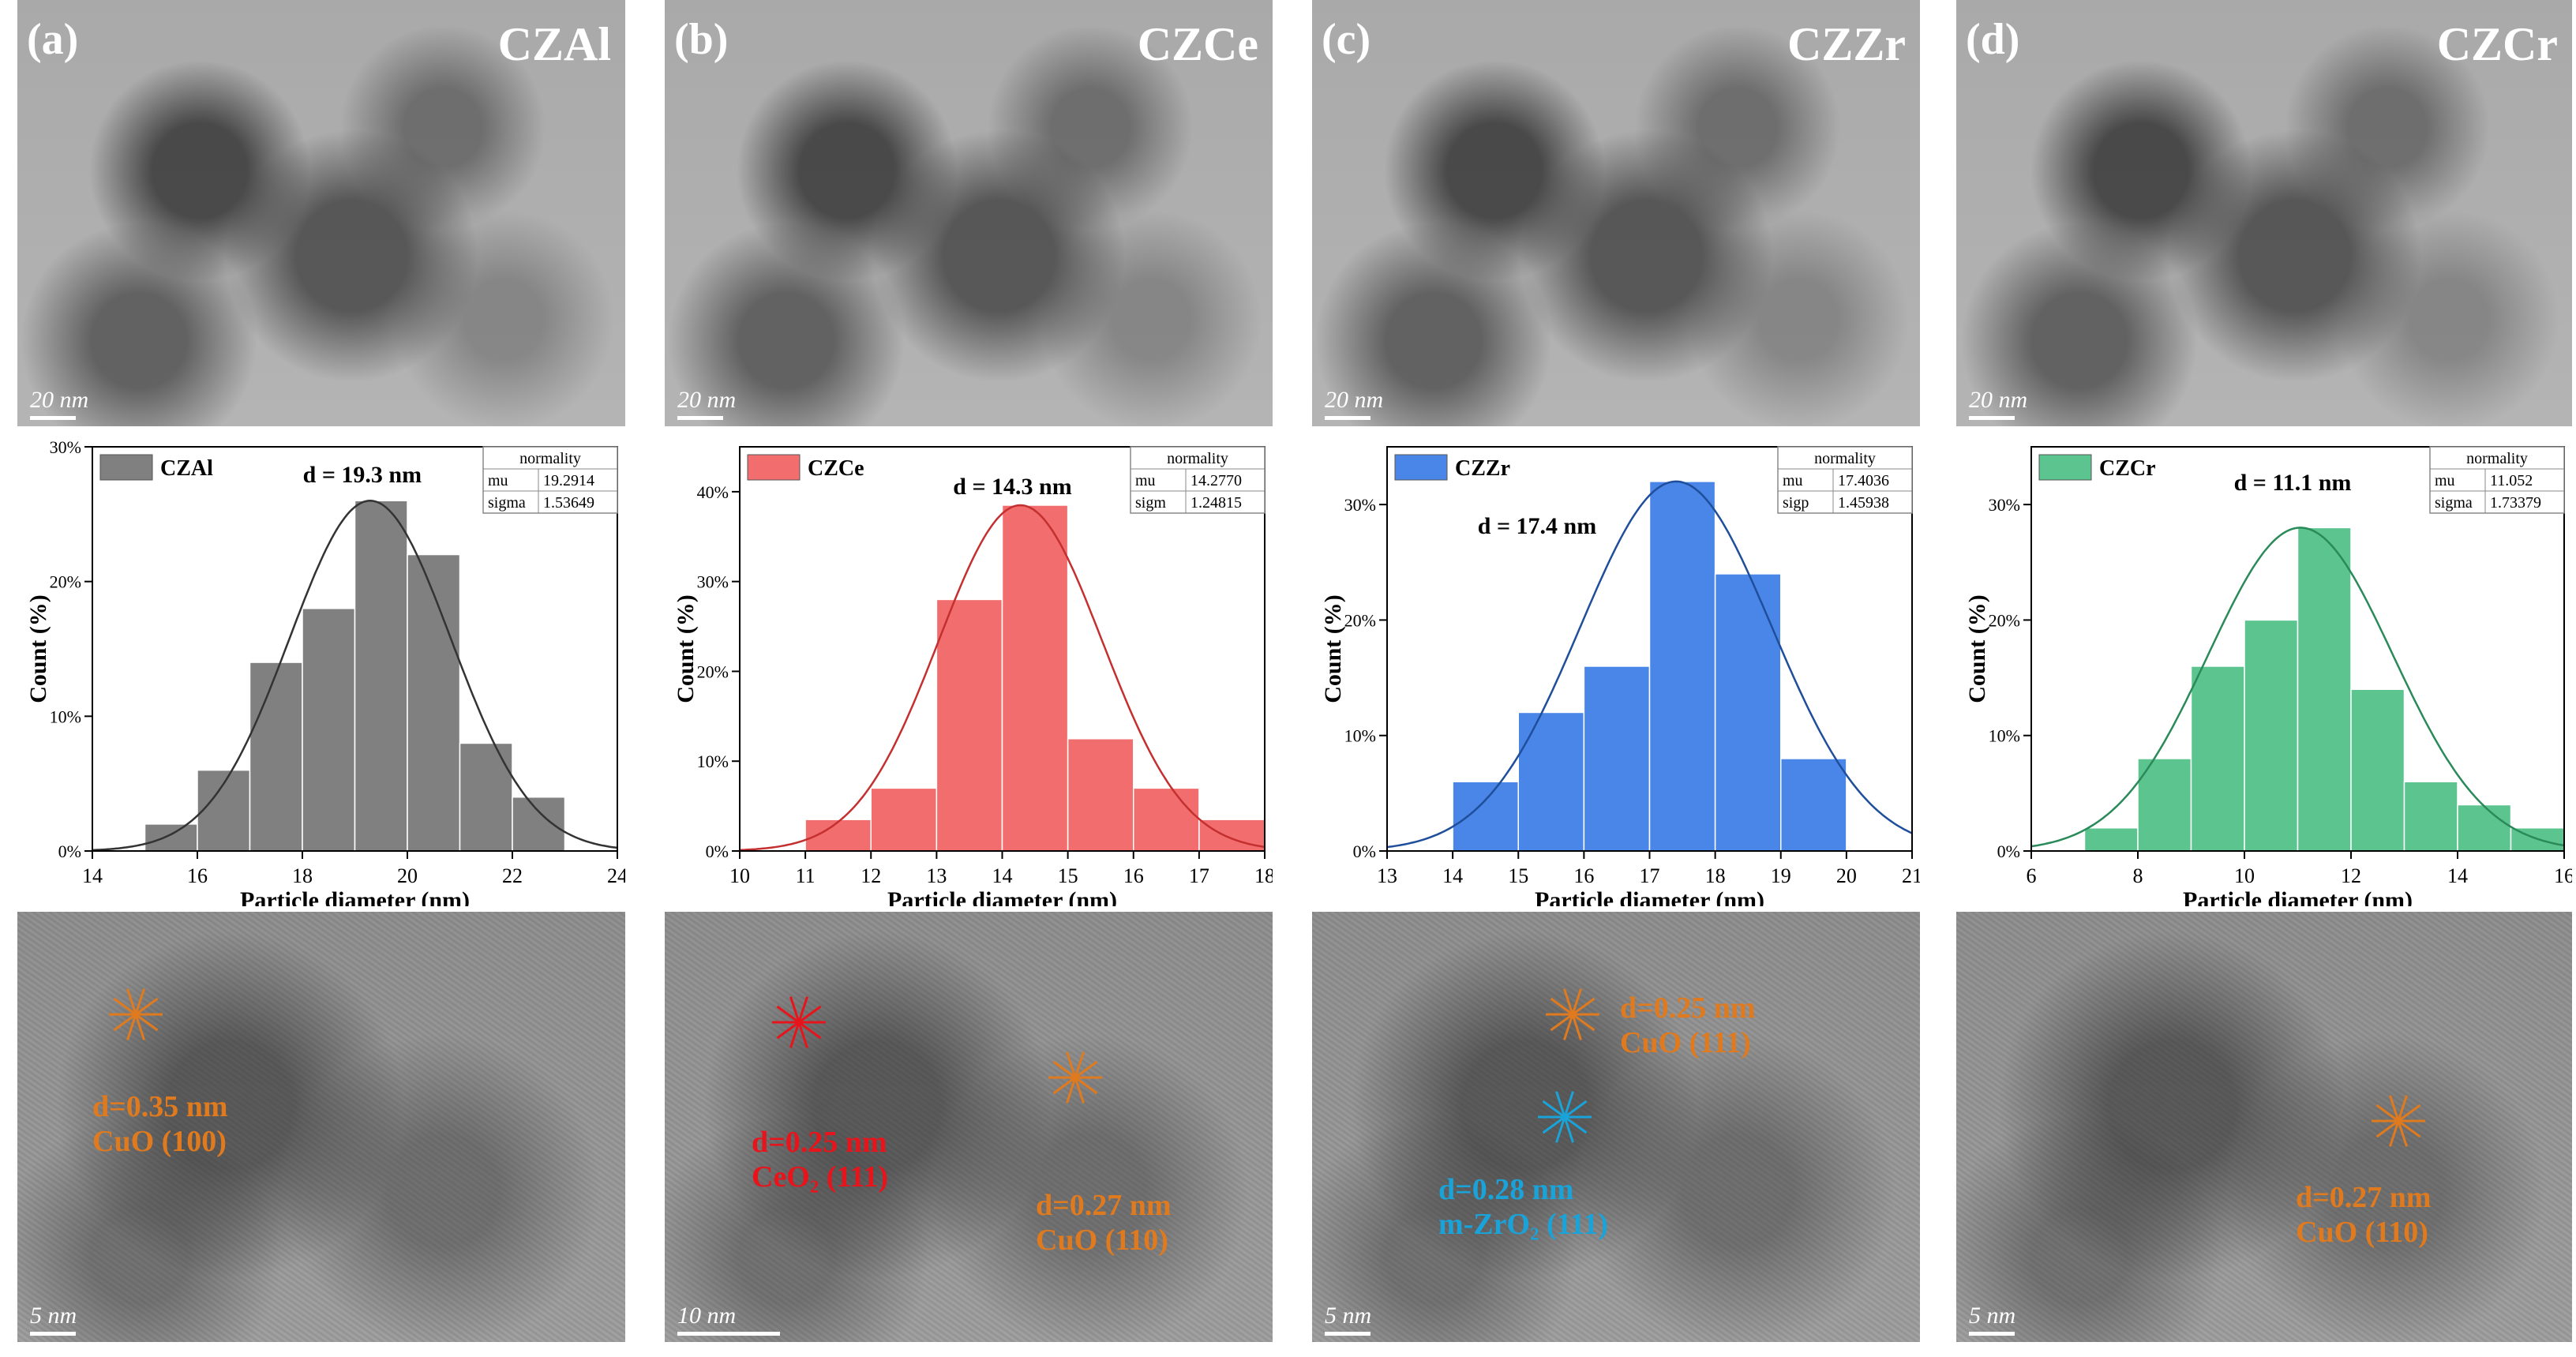 Image resolution: width=2576 pixels, height=1357 pixels. What do you see at coordinates (1452, 876) in the screenshot?
I see `x-tick-label: 14` at bounding box center [1452, 876].